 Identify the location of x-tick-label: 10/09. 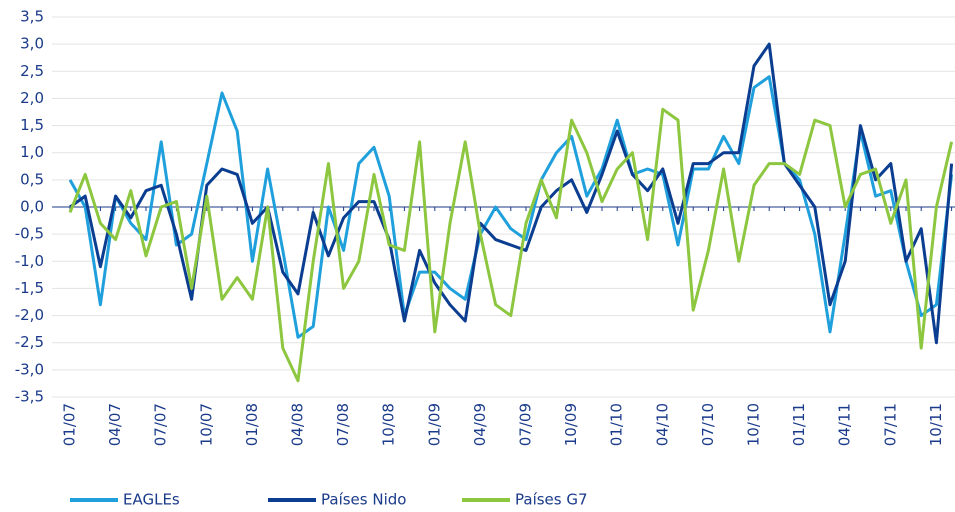
(571, 424).